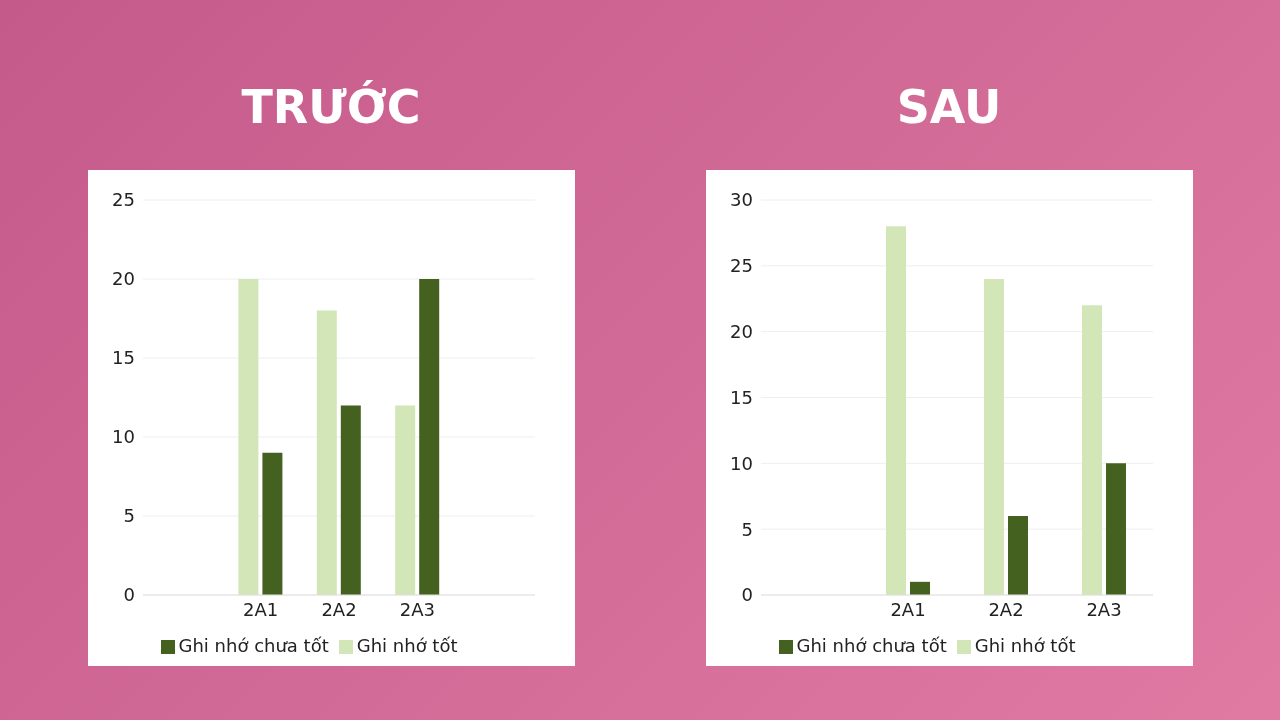 Image resolution: width=1280 pixels, height=720 pixels. What do you see at coordinates (331, 108) in the screenshot?
I see `chart-title: TRƯỚC` at bounding box center [331, 108].